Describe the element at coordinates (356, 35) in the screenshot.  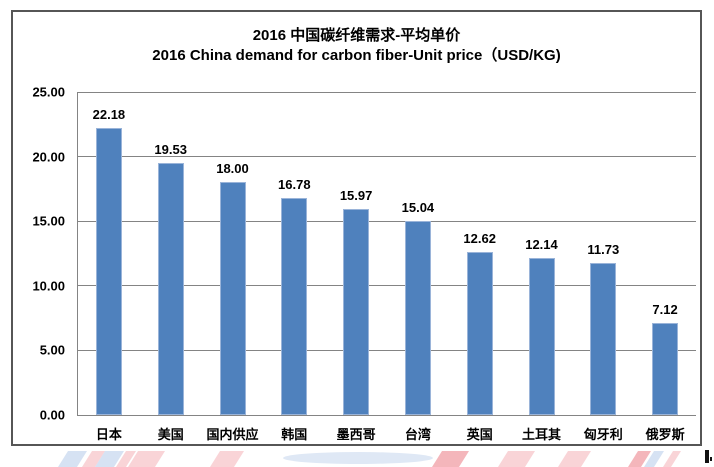
I see `chart-title-zh: 2016 中国碳纤维需求-平均单价` at that location.